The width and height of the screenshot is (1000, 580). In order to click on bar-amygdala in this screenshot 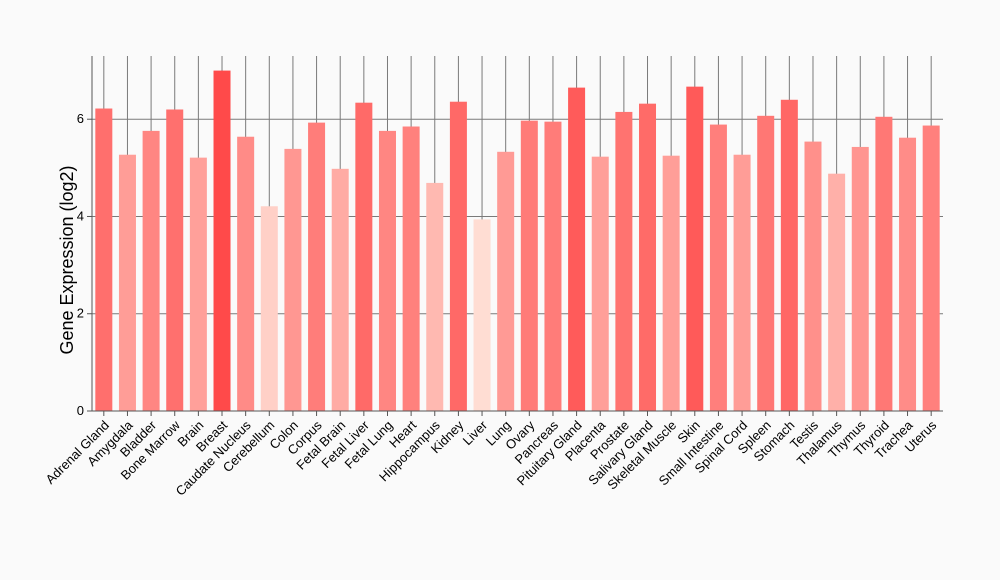, I will do `click(127, 282)`.